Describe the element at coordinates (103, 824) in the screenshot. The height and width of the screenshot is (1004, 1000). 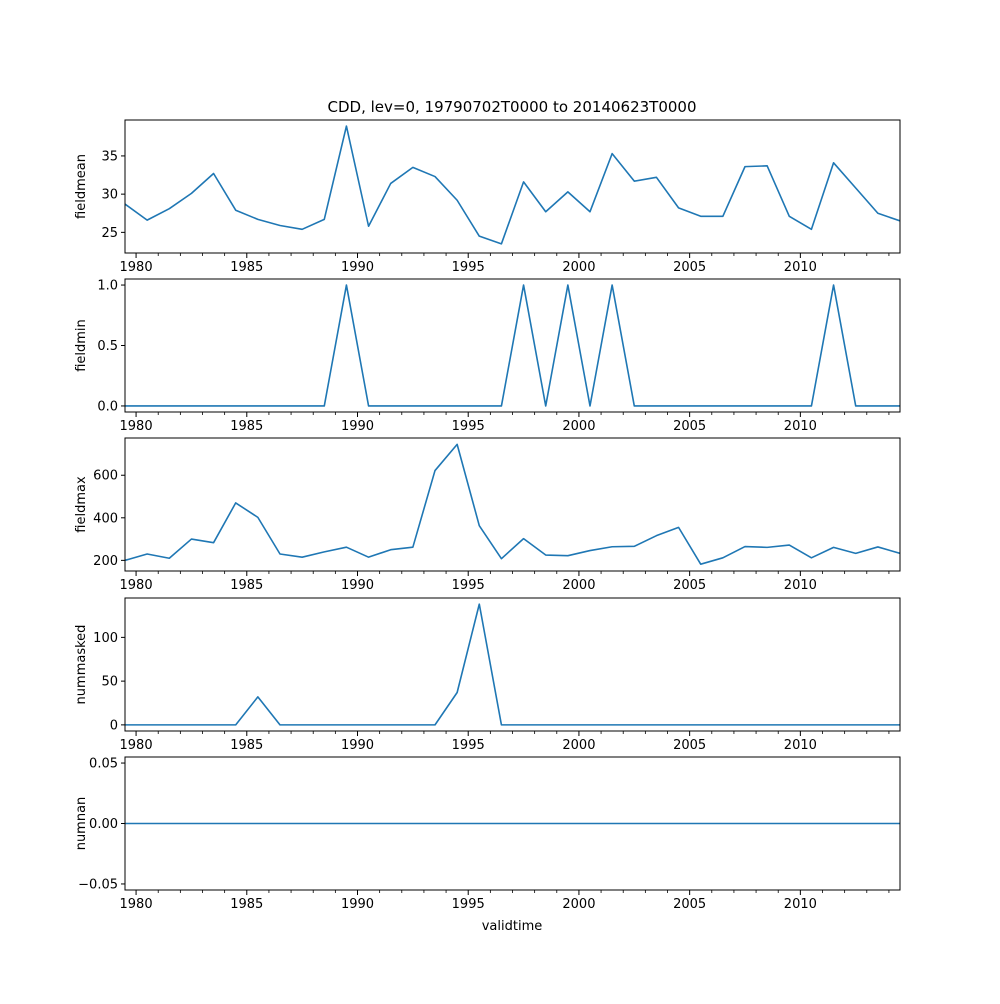
I see `y-tick-label: 0.00` at that location.